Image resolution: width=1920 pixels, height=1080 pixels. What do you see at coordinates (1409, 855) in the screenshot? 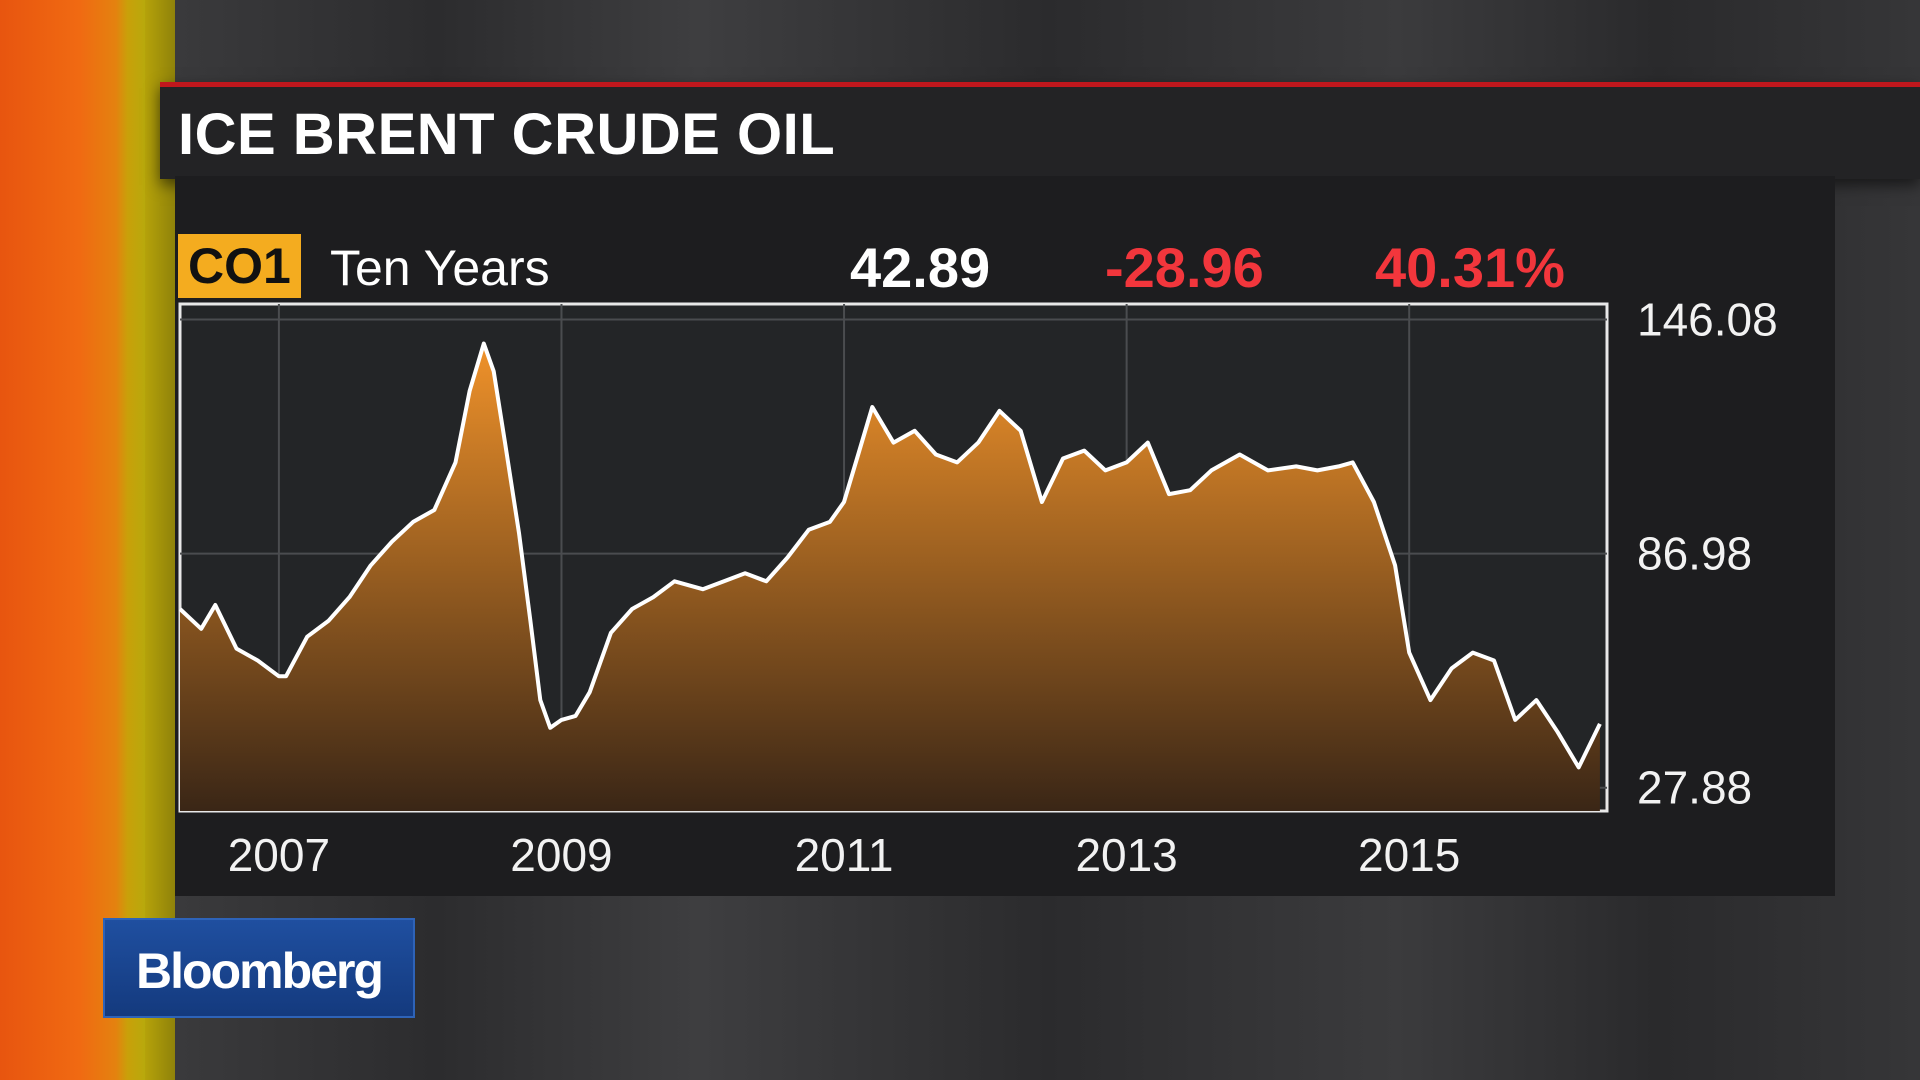
I see `x-tick-label: 2015` at bounding box center [1409, 855].